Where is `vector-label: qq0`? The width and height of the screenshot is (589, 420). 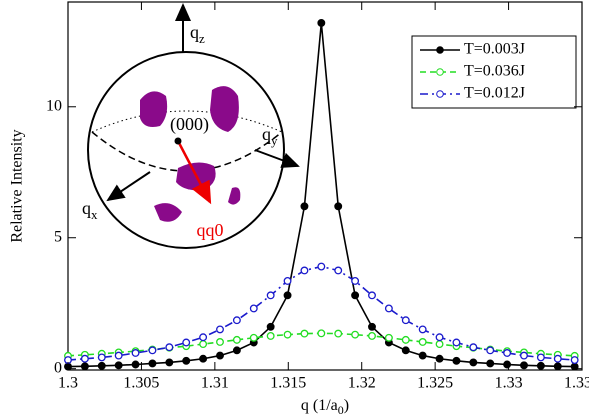
vector-label: qq0 is located at coordinates (210, 230).